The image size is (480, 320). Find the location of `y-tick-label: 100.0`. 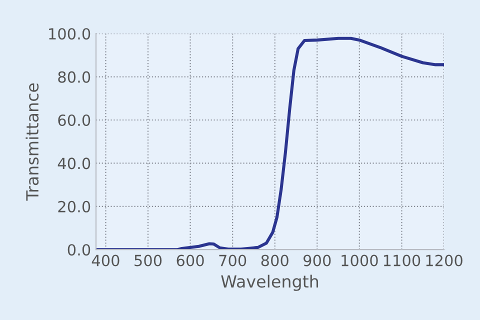

y-tick-label: 100.0 is located at coordinates (69, 34).